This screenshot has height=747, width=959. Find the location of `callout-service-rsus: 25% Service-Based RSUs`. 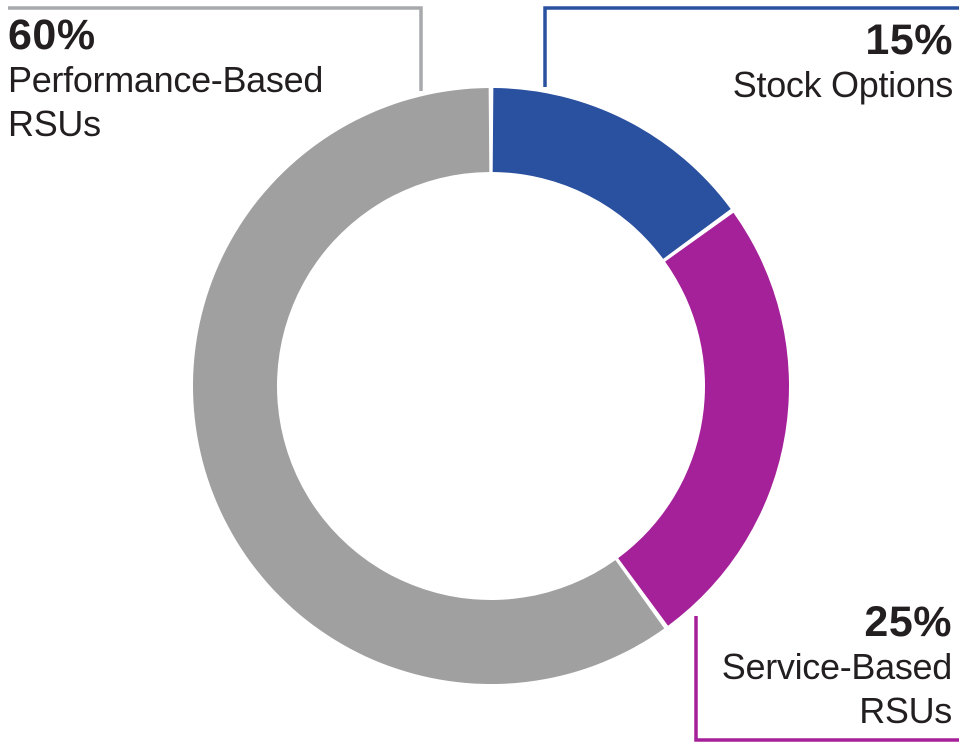

callout-service-rsus: 25% Service-Based RSUs is located at coordinates (772, 665).